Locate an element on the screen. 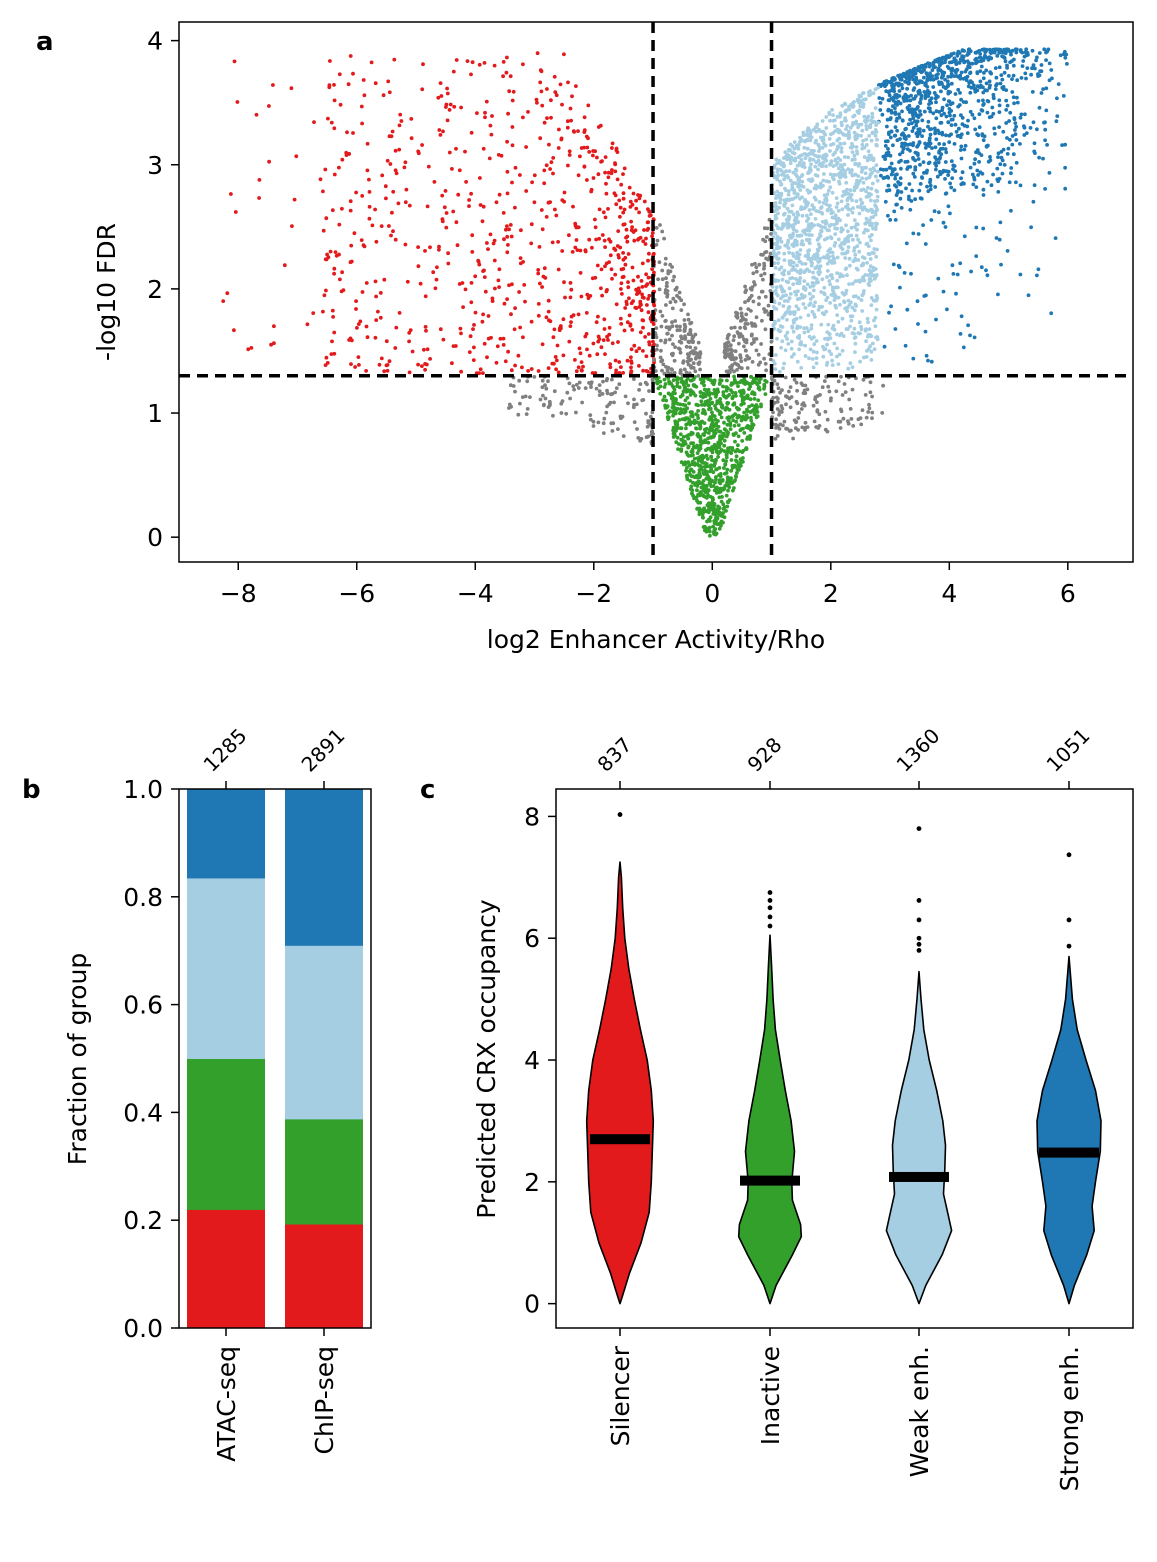  panel-b-y-label: Fraction of group is located at coordinates (77, 1059).